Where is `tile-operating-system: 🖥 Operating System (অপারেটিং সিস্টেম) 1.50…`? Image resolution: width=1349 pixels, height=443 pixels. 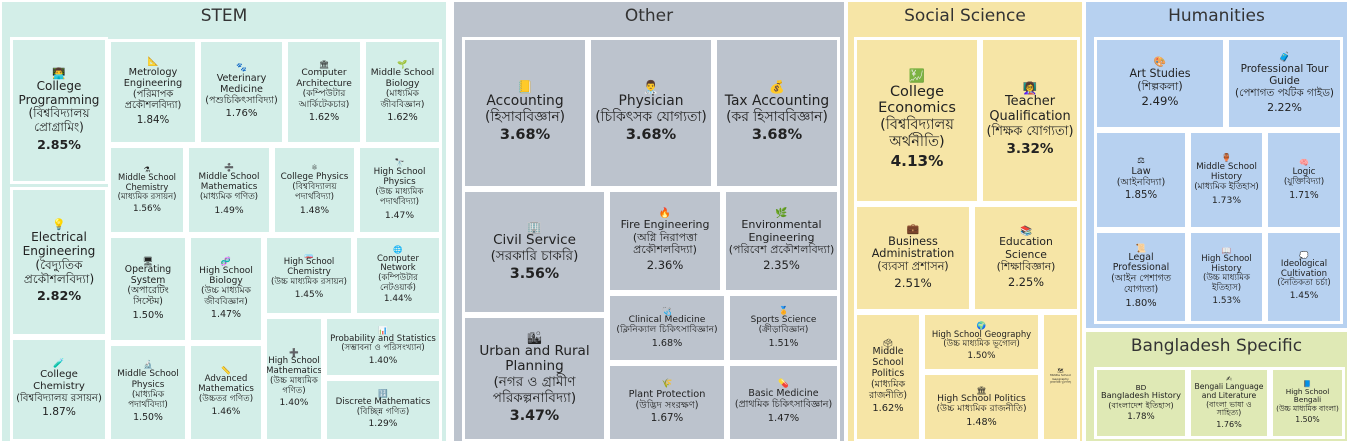
tile-operating-system: 🖥 Operating System (অপারেটিং সিস্টেম) 1.50… is located at coordinates (148, 289).